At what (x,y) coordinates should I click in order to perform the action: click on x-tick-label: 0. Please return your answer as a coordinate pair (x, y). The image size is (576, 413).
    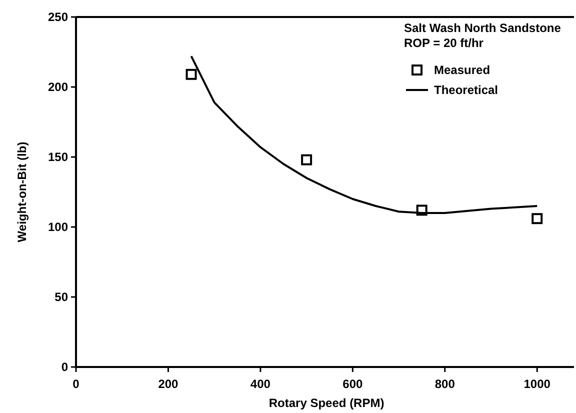
    Looking at the image, I should click on (76, 384).